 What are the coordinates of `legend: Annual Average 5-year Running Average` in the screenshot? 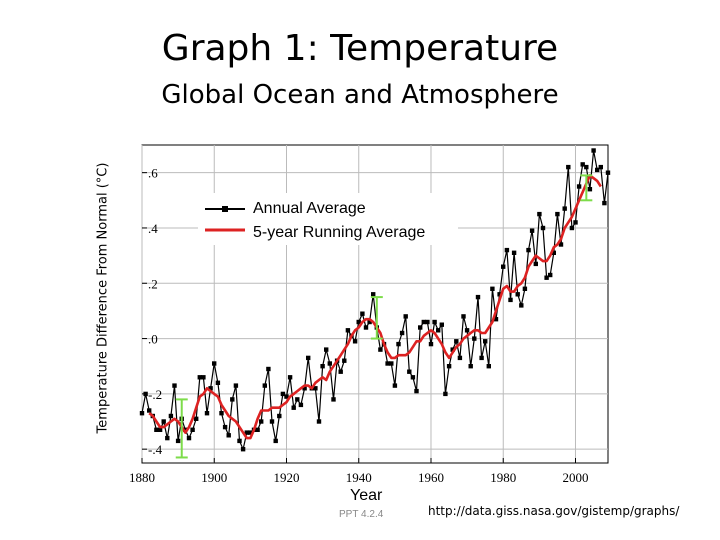 It's located at (328, 219).